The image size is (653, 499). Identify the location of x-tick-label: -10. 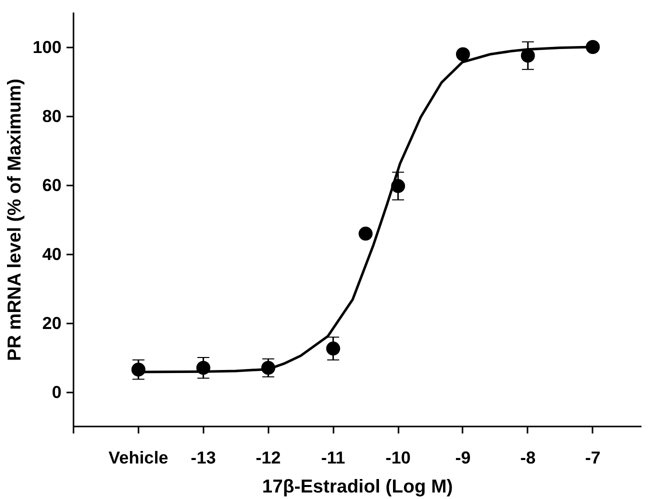
(398, 458).